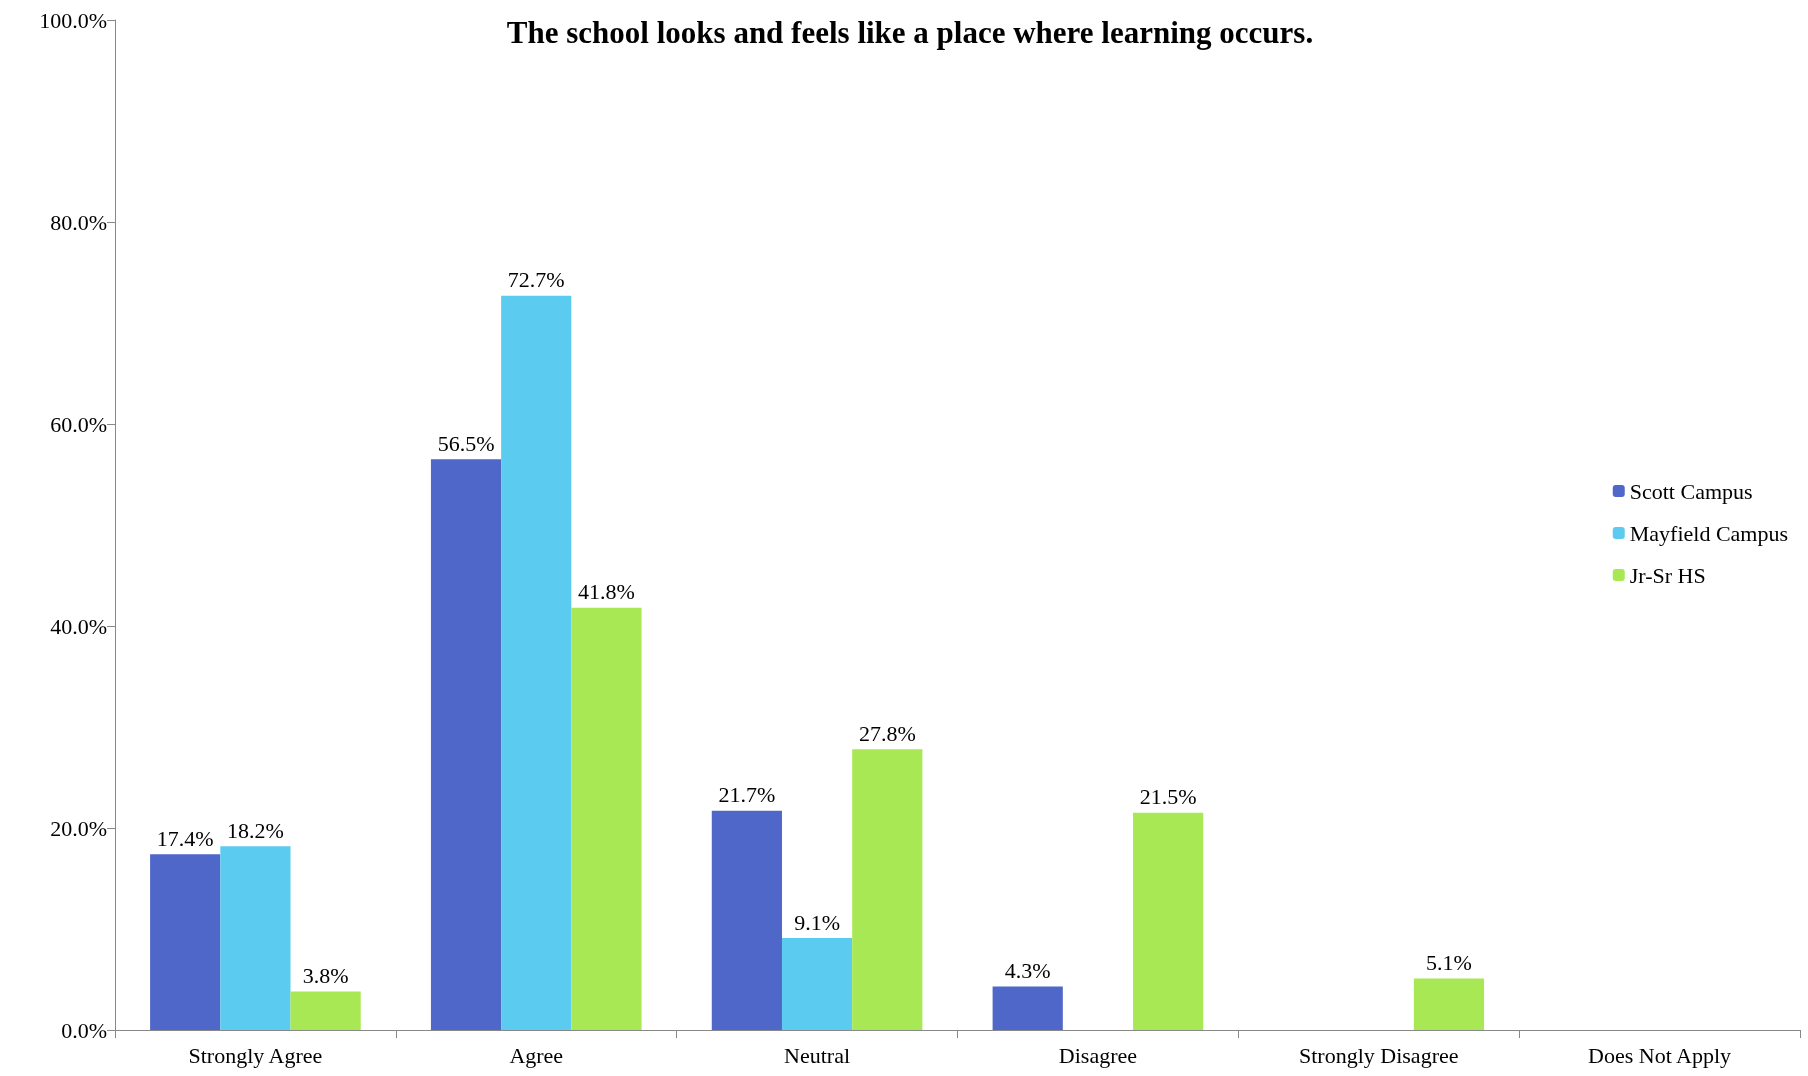  Describe the element at coordinates (1449, 962) in the screenshot. I see `data-label: 5.1%` at that location.